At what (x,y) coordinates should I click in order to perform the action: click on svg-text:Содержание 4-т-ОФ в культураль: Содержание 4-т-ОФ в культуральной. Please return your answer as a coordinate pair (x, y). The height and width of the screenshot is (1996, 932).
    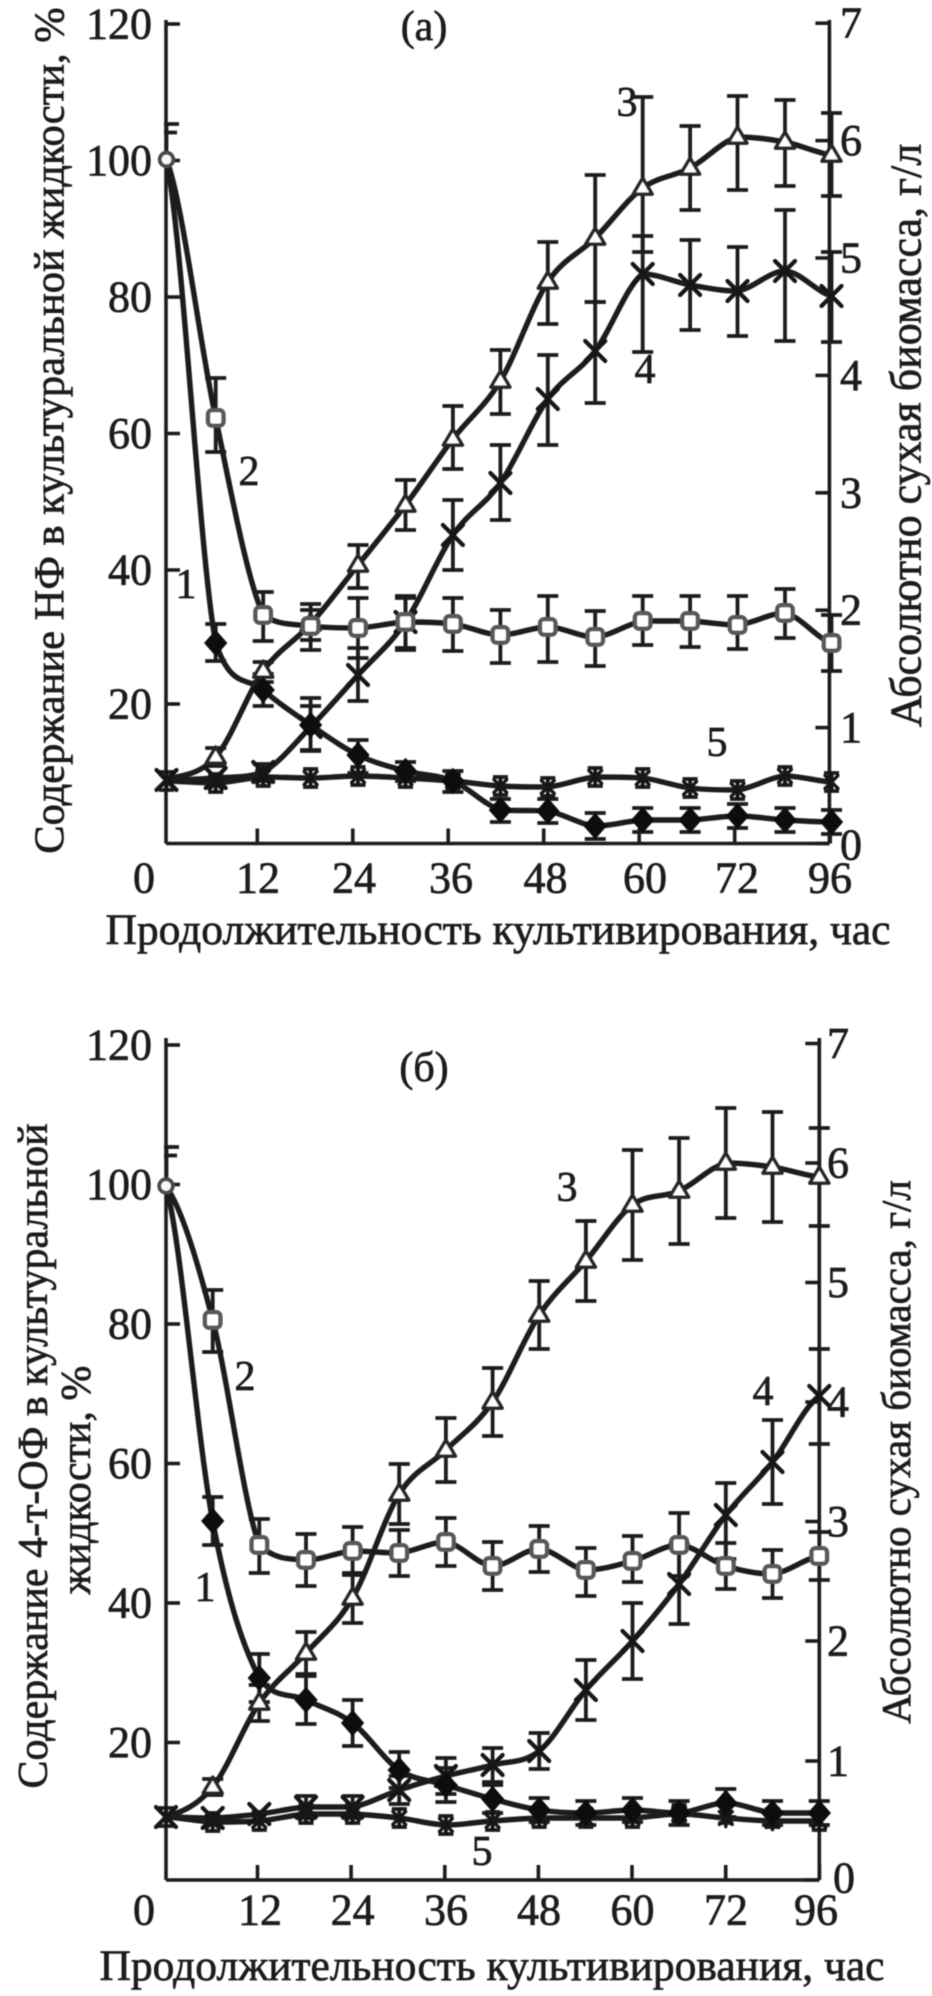
    Looking at the image, I should click on (34, 1455).